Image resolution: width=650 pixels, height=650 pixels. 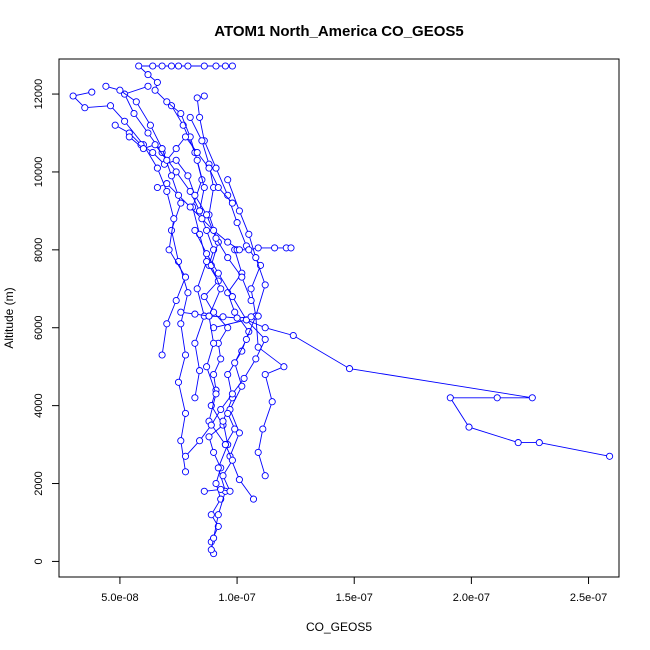 What do you see at coordinates (119, 598) in the screenshot?
I see `x-tick-label: 5.0e-08` at bounding box center [119, 598].